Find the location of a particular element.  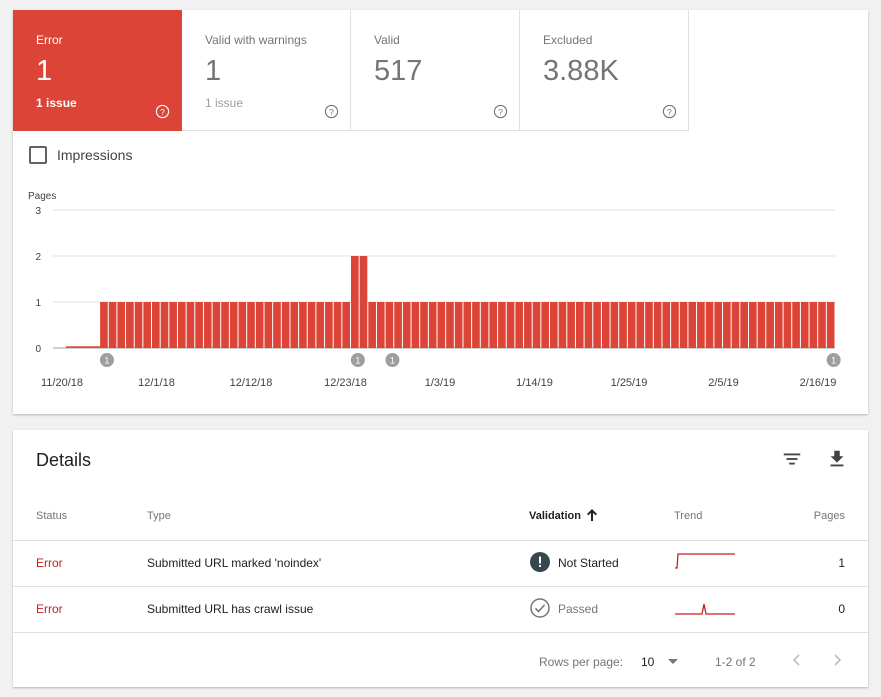

tile-valid-with-warnings: Valid with warnings 1 1 issue ? is located at coordinates (266, 70).